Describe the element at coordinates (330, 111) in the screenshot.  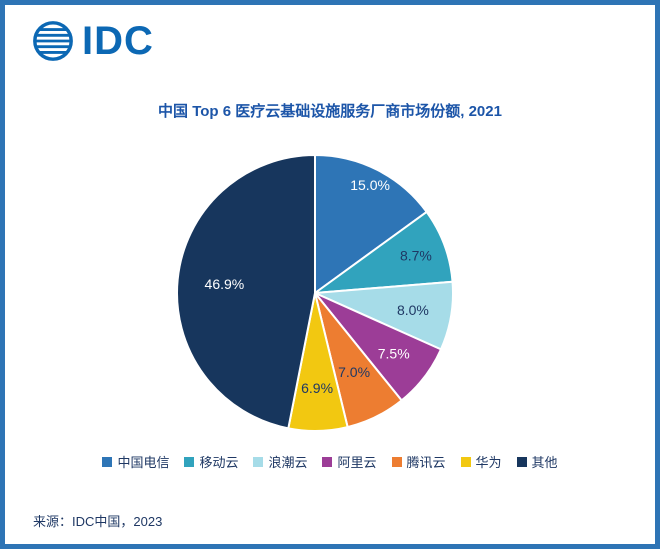
I see `chart-title: 中国 Top 6 医疗云基础设施服务厂商市场份额, 2021` at that location.